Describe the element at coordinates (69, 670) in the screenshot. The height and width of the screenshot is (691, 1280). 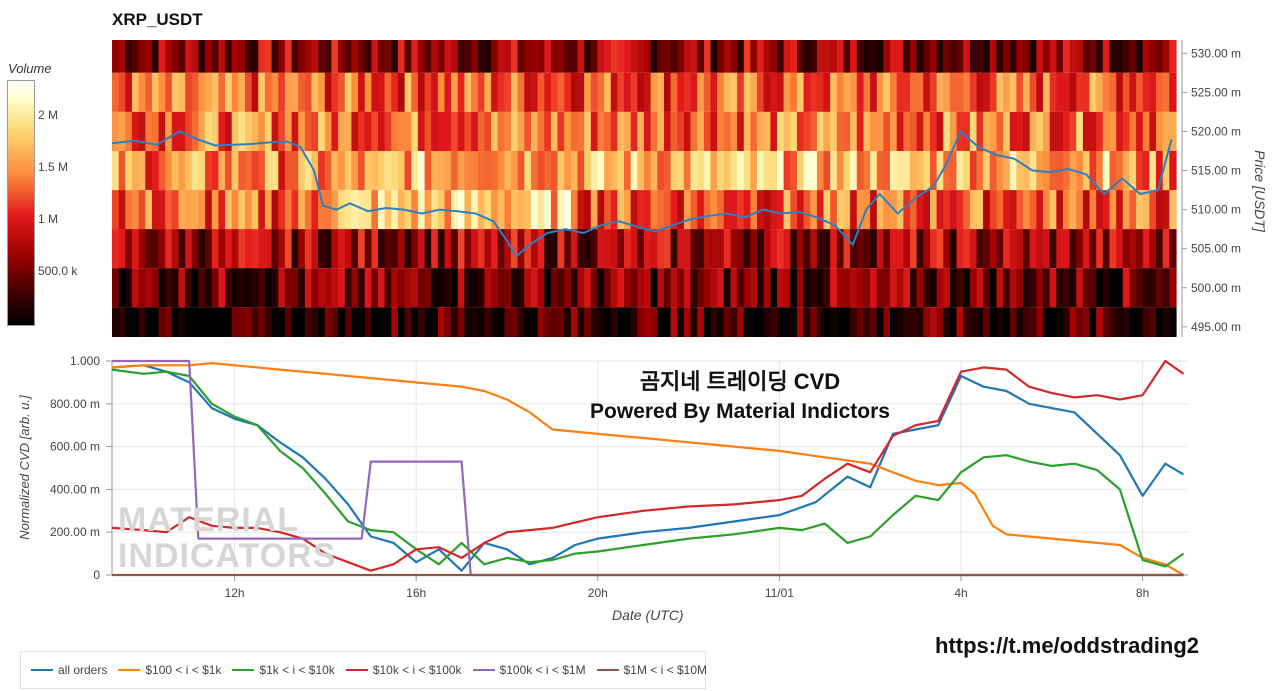
I see `legend-item-all-orders: all orders` at that location.